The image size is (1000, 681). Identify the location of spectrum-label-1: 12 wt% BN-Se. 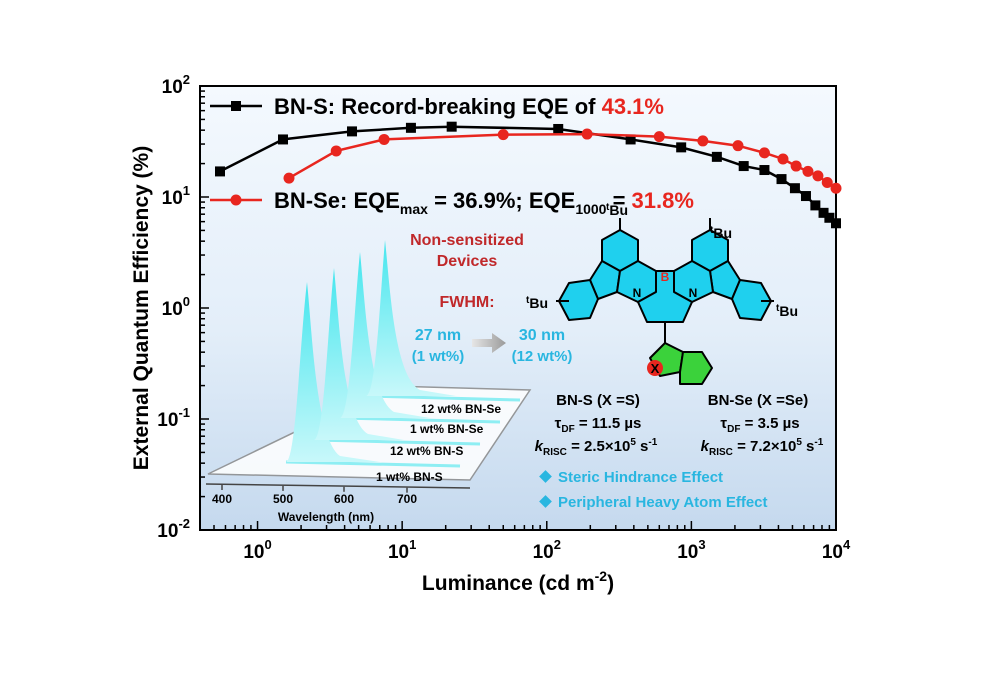
(461, 409).